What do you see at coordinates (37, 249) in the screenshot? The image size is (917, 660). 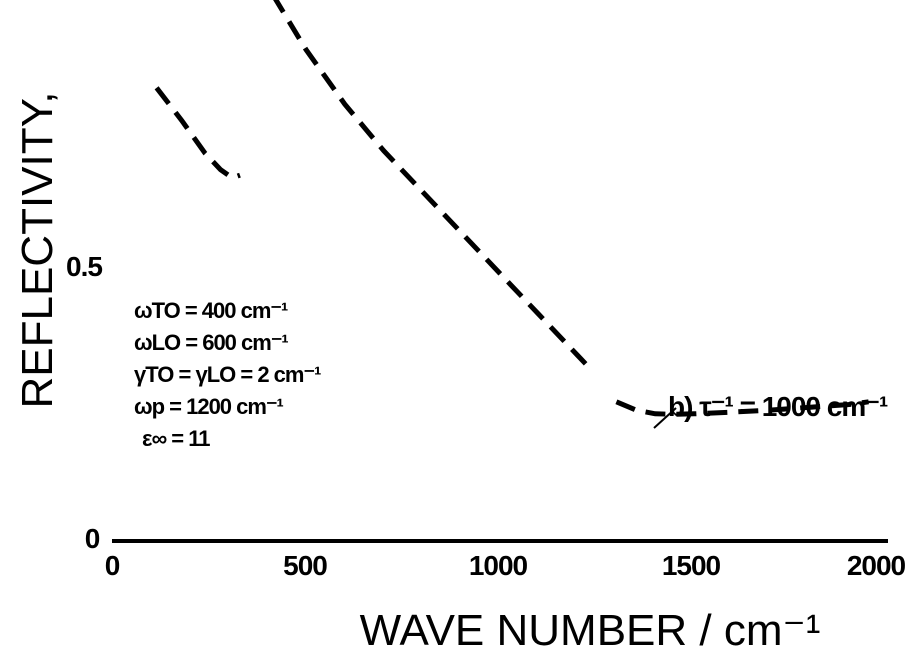 I see `y-axis-title: REFLECTIVITY,` at bounding box center [37, 249].